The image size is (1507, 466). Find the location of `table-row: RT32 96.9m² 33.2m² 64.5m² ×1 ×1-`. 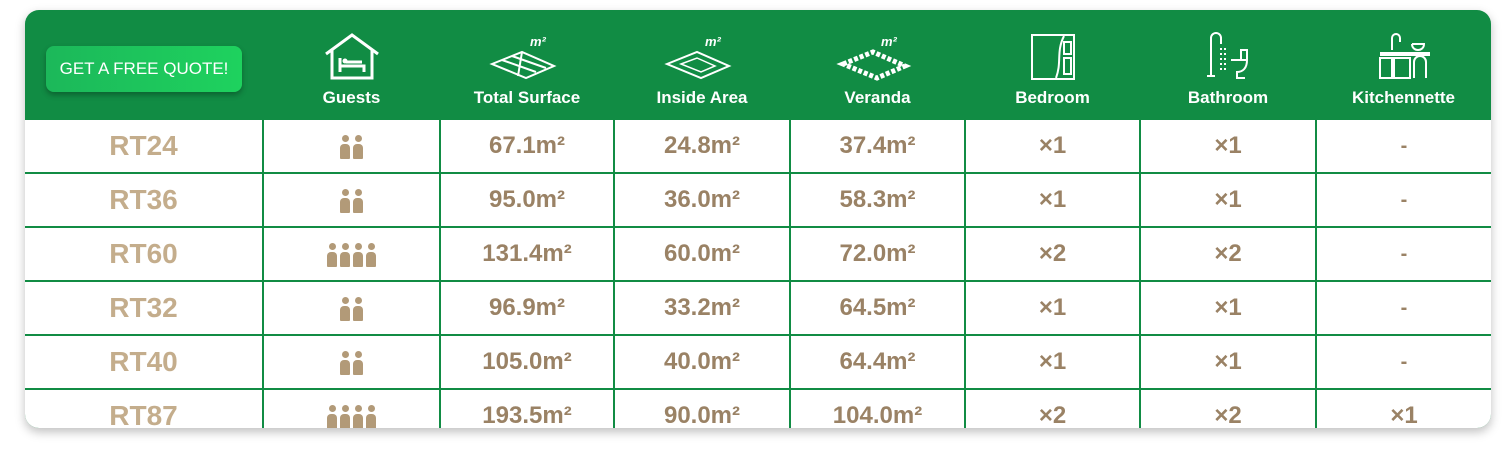

table-row: RT32 96.9m² 33.2m² 64.5m² ×1 ×1- is located at coordinates (758, 308).